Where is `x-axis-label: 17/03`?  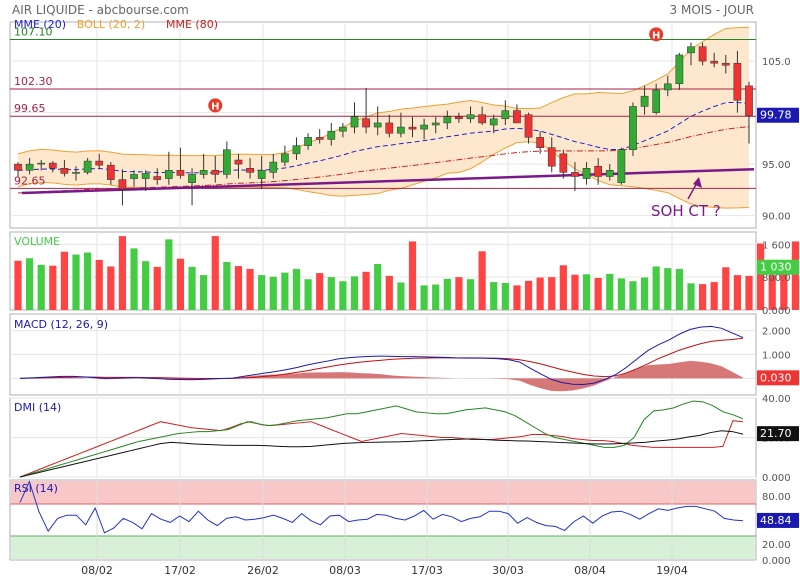 x-axis-label: 17/03 is located at coordinates (427, 570).